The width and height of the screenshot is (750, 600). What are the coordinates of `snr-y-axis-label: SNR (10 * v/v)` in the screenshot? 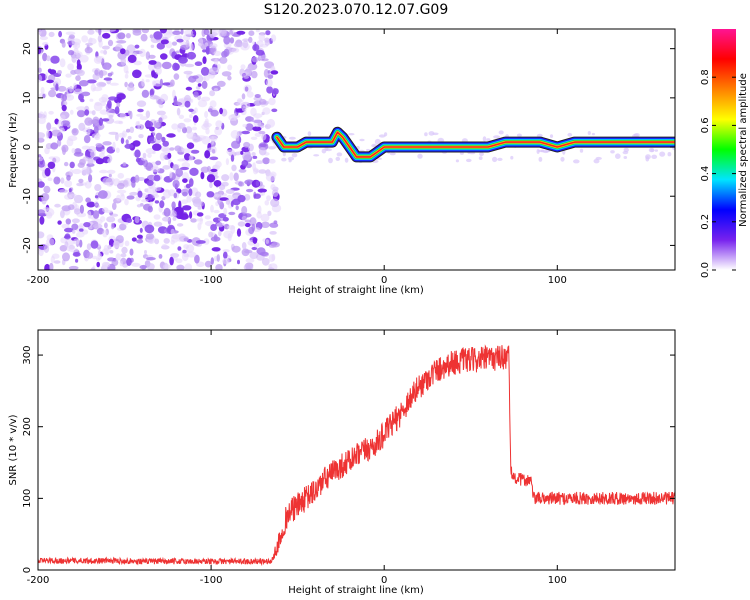 It's located at (13, 449).